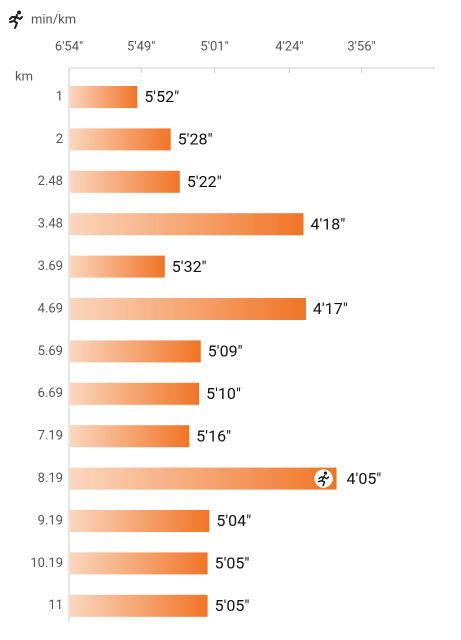  What do you see at coordinates (69, 46) in the screenshot?
I see `x-tick-label: 6'54"` at bounding box center [69, 46].